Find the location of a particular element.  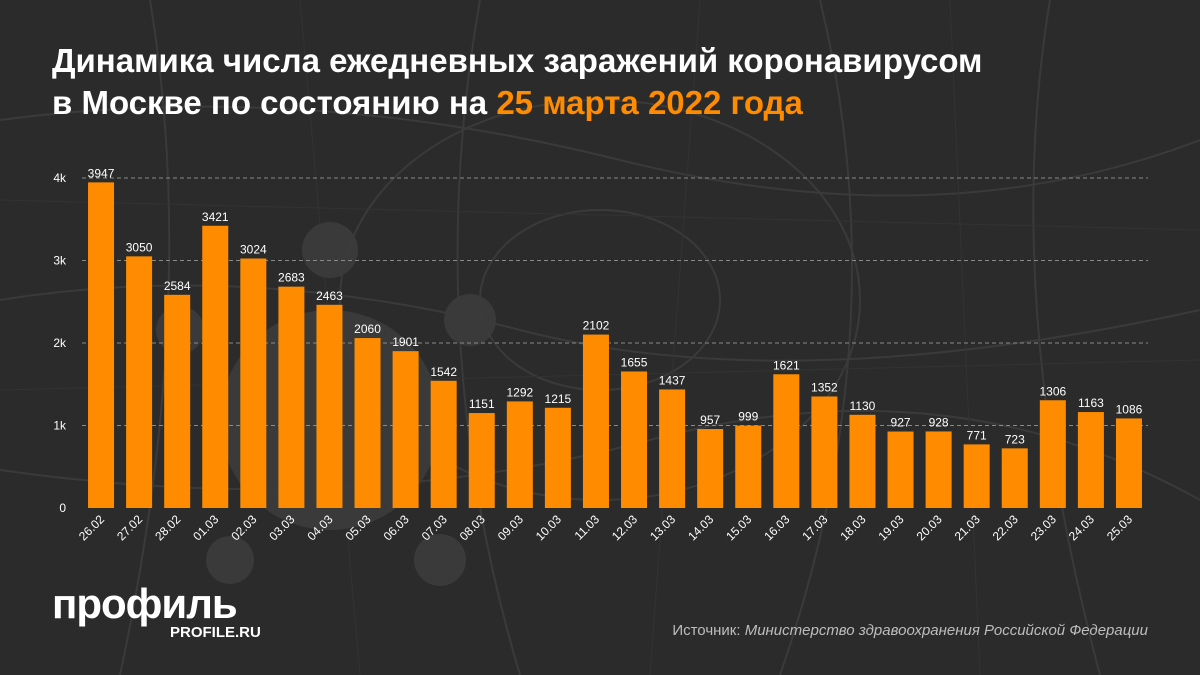

bar-value-label: 1437 is located at coordinates (672, 380).